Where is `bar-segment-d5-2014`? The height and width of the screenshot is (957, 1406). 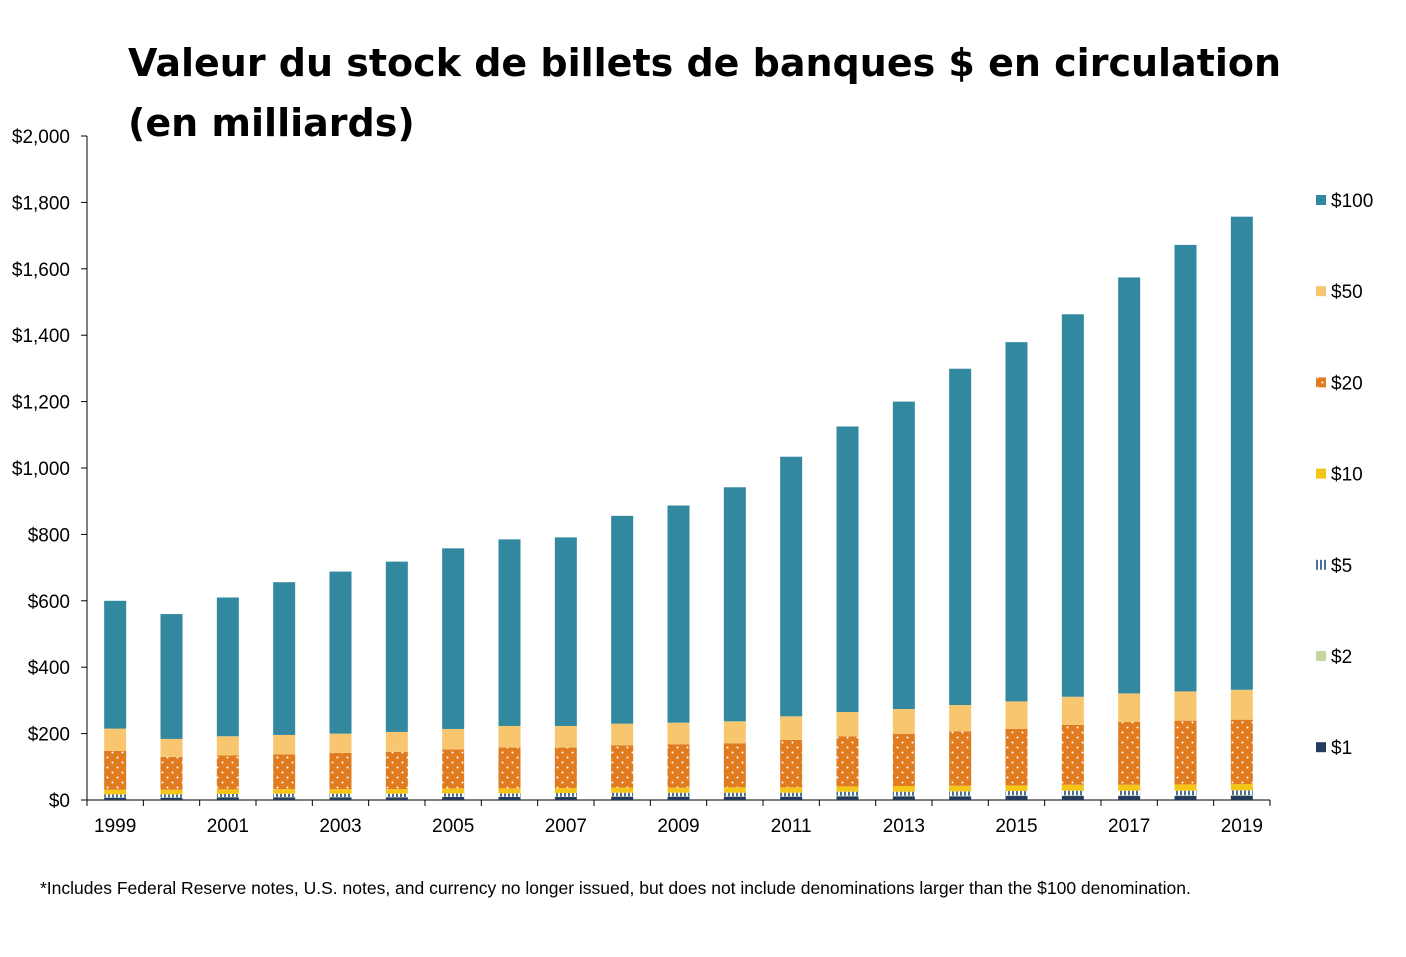 bar-segment-d5-2014 is located at coordinates (960, 793).